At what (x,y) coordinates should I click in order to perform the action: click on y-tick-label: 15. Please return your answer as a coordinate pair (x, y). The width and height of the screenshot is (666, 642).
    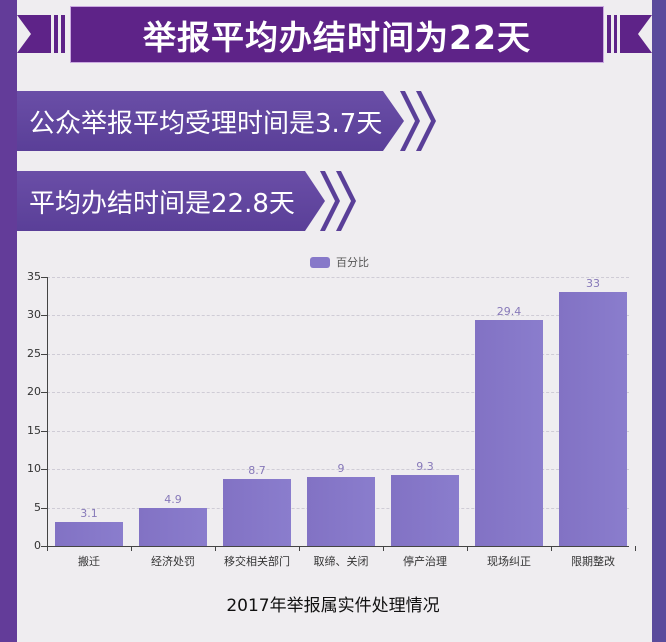
    Looking at the image, I should click on (34, 430).